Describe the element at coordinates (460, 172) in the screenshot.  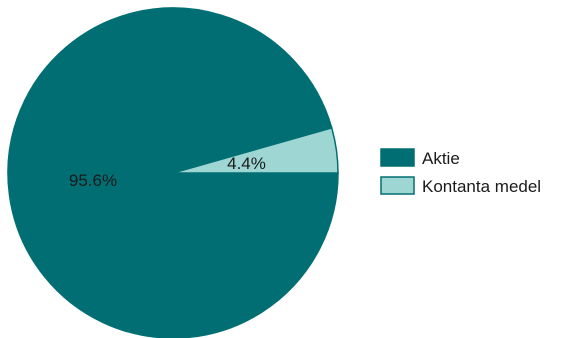
I see `legend: Aktie Kontanta medel` at that location.